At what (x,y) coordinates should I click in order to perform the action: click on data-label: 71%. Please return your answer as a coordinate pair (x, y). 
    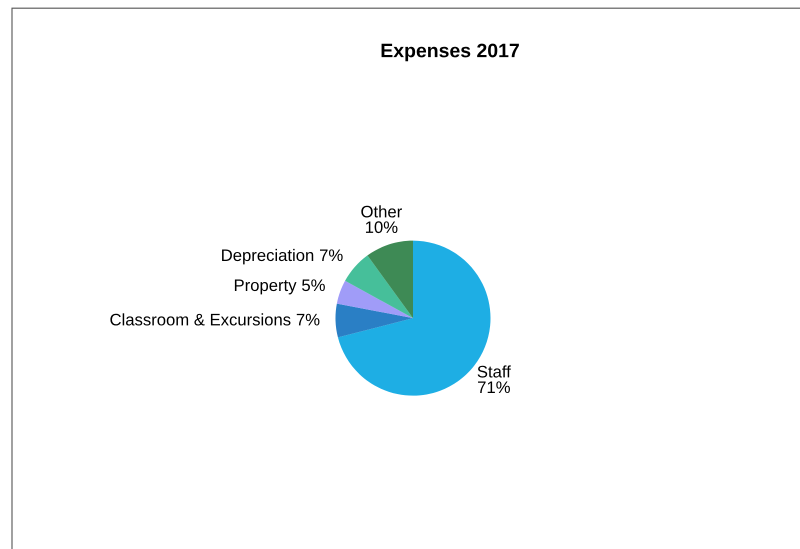
    Looking at the image, I should click on (494, 387).